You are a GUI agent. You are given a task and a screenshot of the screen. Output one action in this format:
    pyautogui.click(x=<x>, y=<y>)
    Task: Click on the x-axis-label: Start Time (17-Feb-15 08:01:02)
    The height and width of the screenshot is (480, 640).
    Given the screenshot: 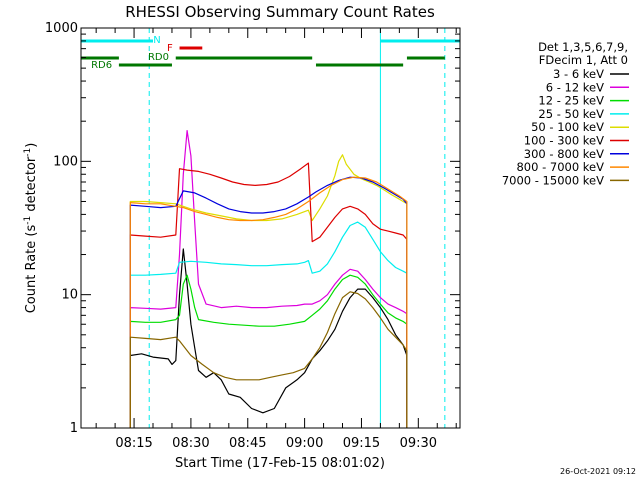 What is the action you would take?
    pyautogui.click(x=280, y=463)
    